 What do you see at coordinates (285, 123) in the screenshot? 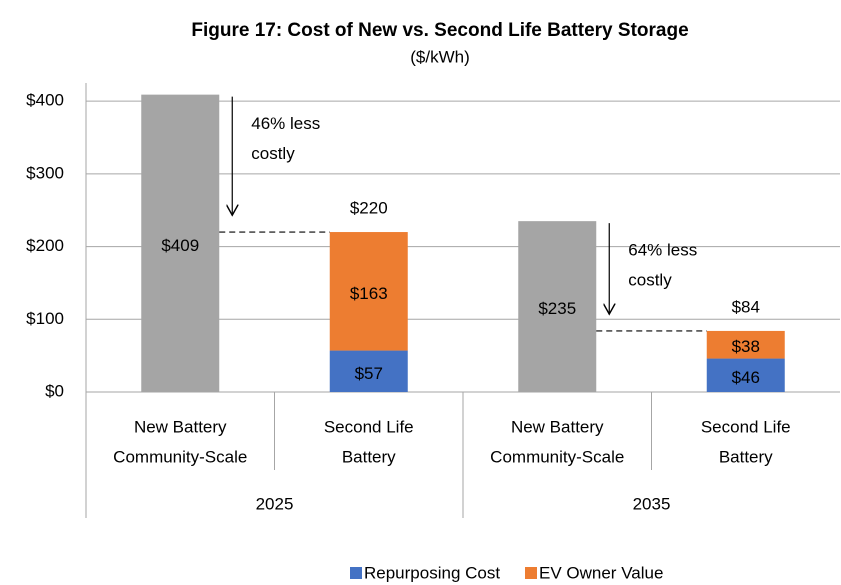
I see `annotation-text: 46% less` at bounding box center [285, 123].